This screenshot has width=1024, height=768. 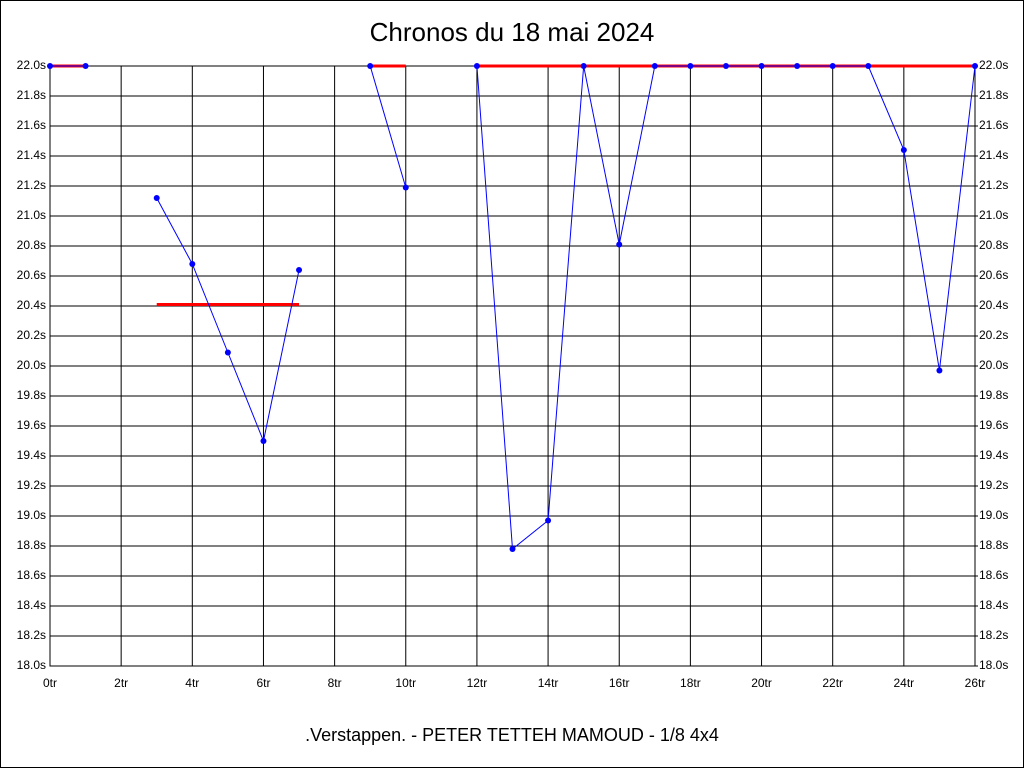 I want to click on x-tick-label: 26tr, so click(x=975, y=683).